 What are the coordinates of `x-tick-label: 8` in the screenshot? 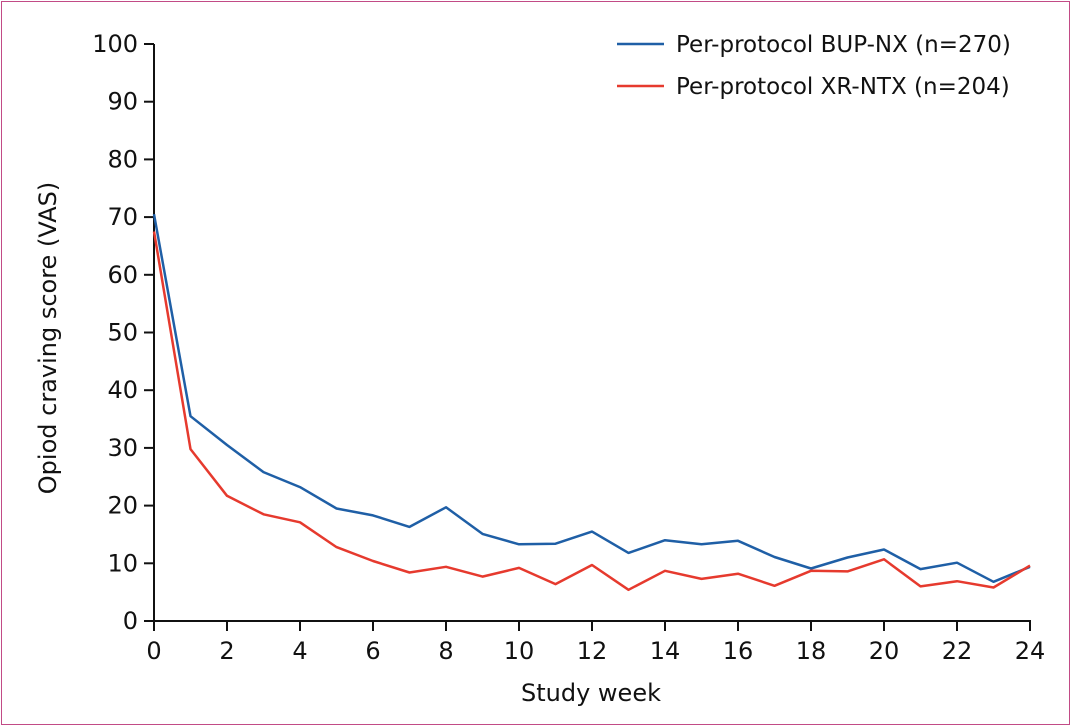 It's located at (445, 651).